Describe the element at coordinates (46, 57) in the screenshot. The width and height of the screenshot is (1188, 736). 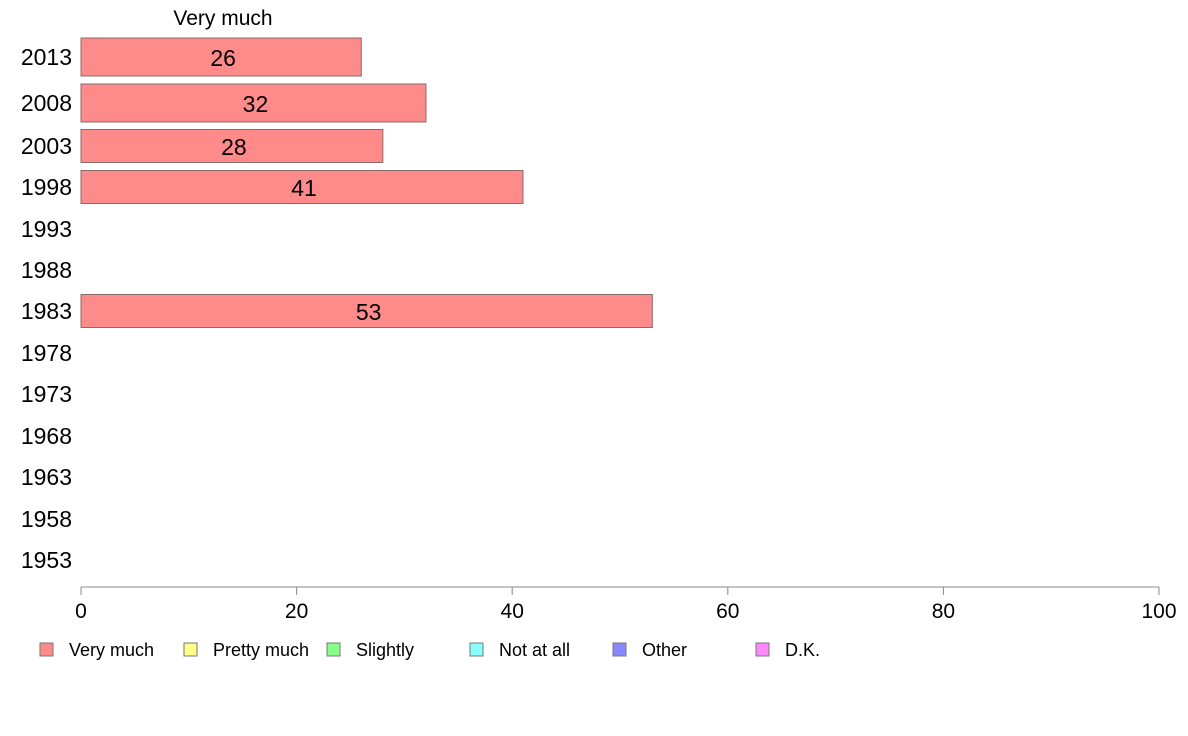
I see `category-label-2013: 2013` at that location.